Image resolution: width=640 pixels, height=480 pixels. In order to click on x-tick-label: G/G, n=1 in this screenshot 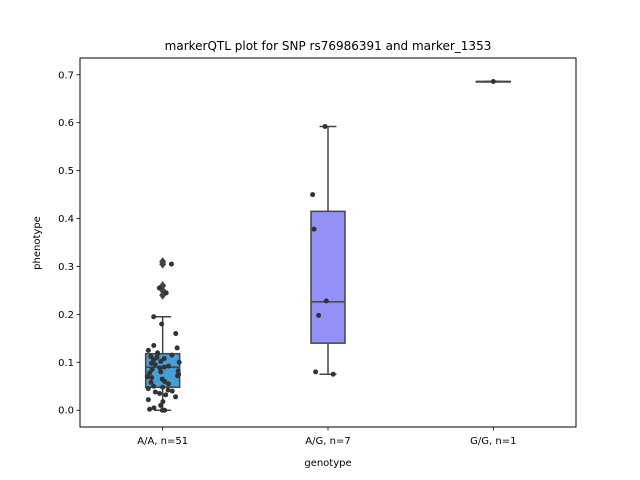, I will do `click(493, 441)`.